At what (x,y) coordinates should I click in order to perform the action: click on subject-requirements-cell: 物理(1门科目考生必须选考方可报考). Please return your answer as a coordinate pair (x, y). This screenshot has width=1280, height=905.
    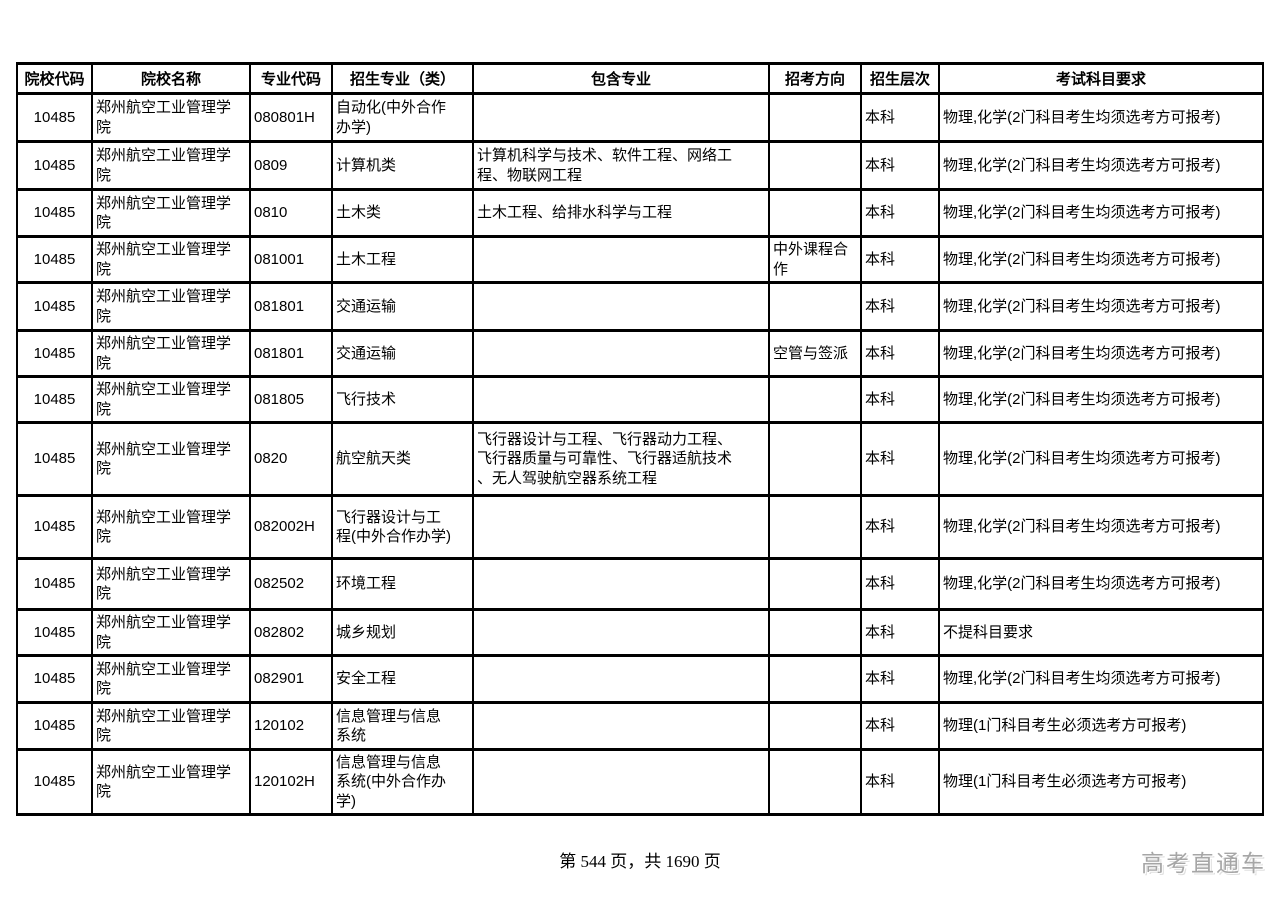
    Looking at the image, I should click on (1101, 782).